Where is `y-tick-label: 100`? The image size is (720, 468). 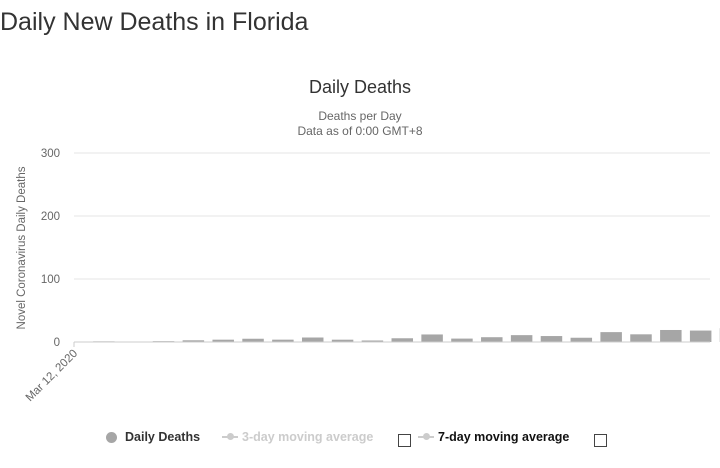
y-tick-label: 100 is located at coordinates (50, 280).